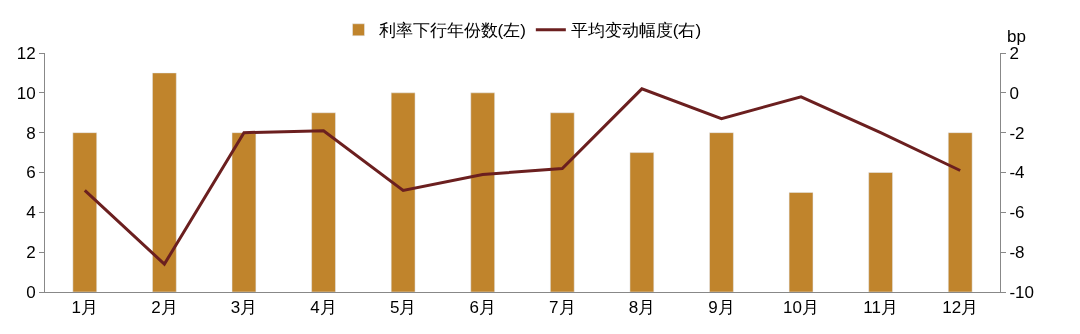 This screenshot has width=1080, height=334. I want to click on y2-tick-label: -2, so click(1017, 133).